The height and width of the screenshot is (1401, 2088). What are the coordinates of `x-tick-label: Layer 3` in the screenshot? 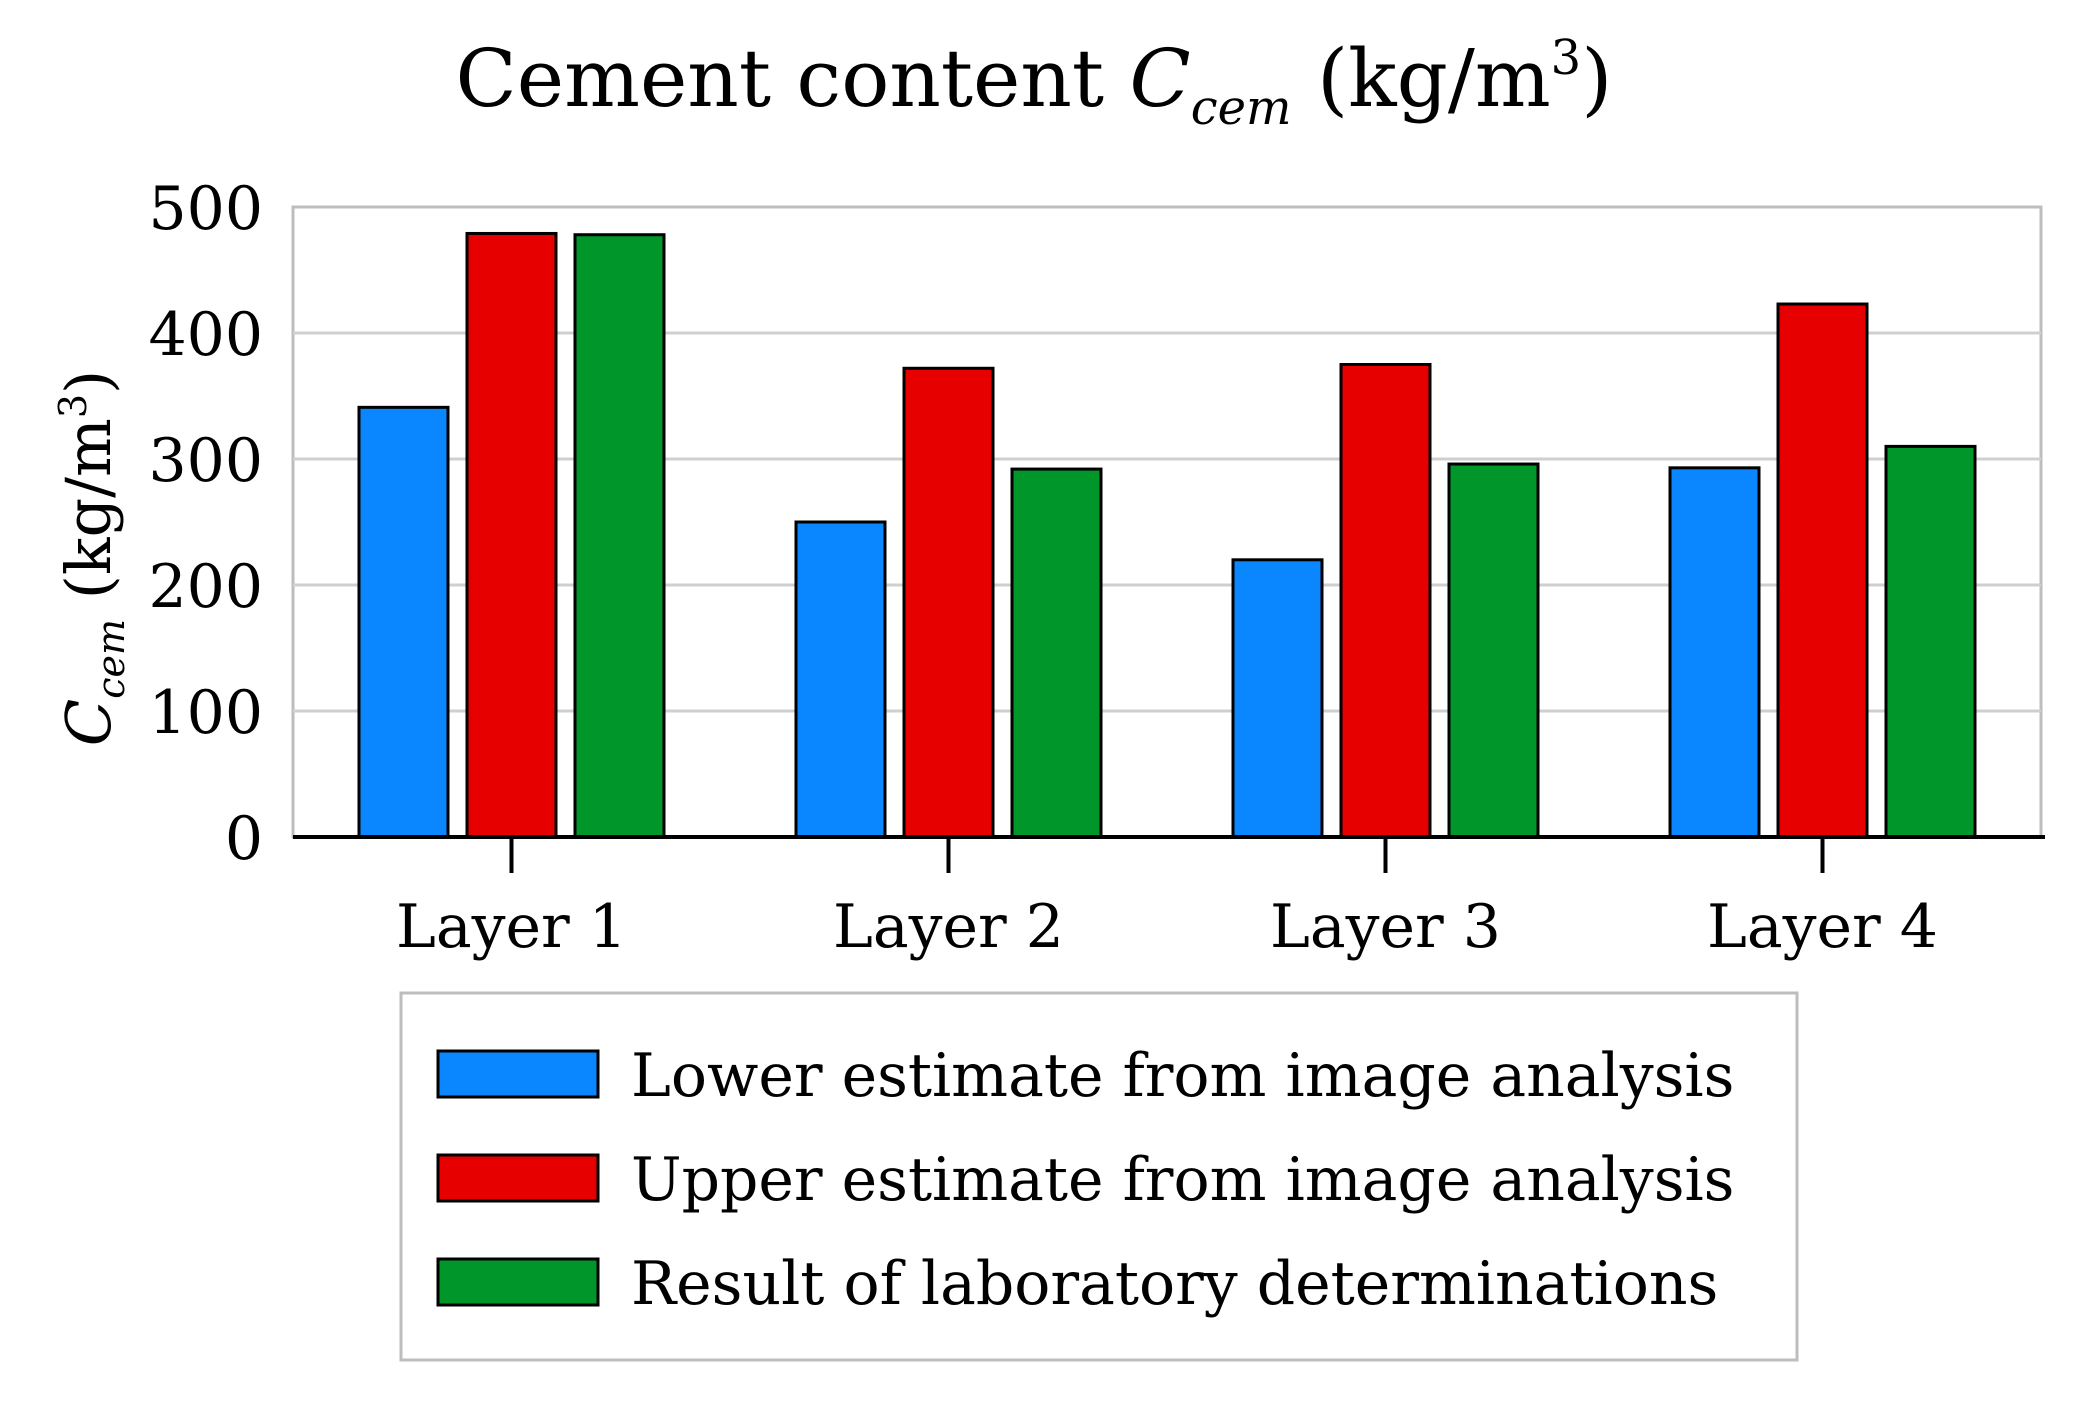 It's located at (1385, 927).